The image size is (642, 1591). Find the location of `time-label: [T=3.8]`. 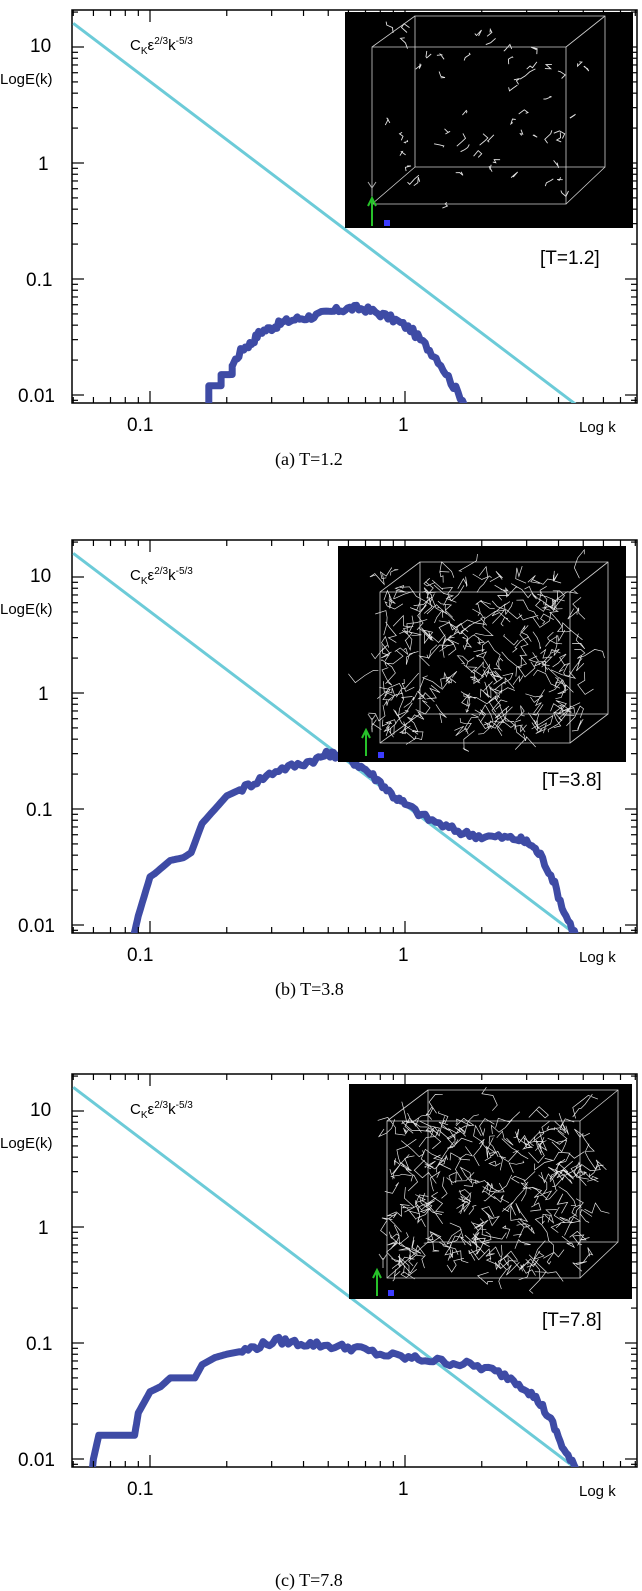

time-label: [T=3.8] is located at coordinates (572, 780).